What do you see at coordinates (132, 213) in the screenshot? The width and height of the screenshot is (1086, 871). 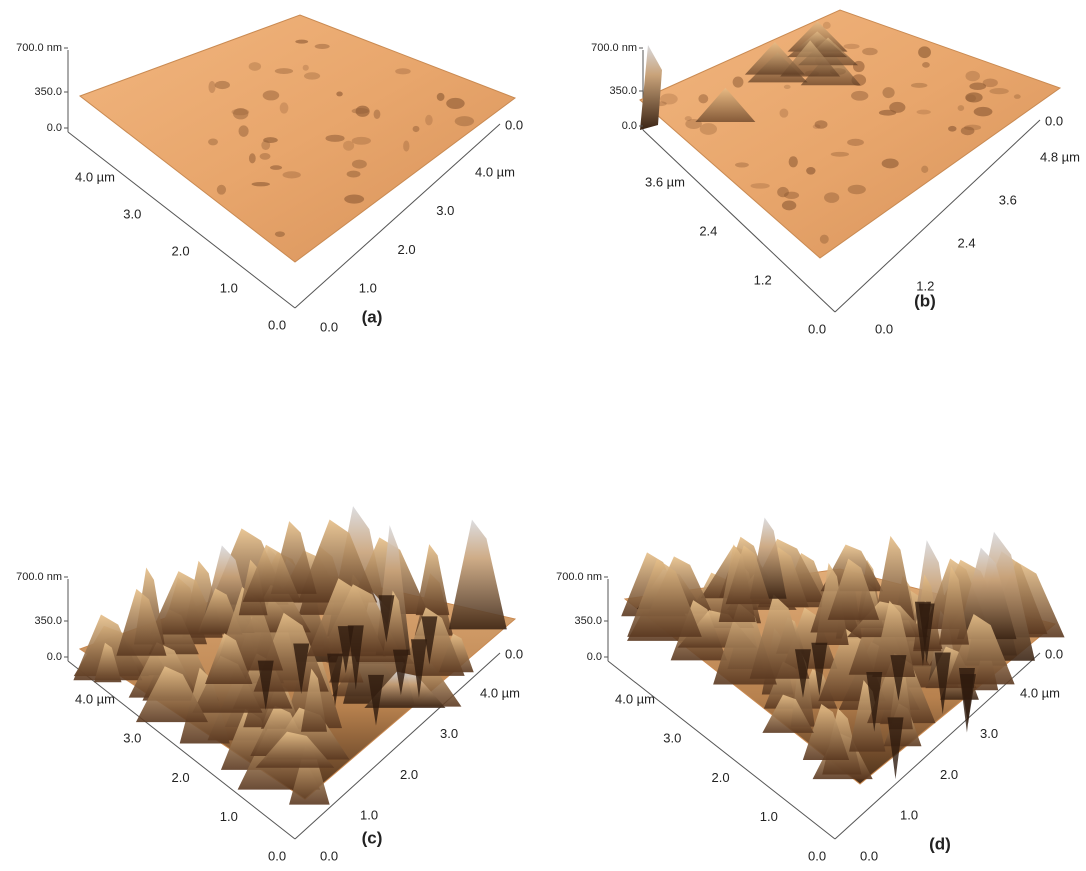 I see `left-tick-label: 3.0` at bounding box center [132, 213].